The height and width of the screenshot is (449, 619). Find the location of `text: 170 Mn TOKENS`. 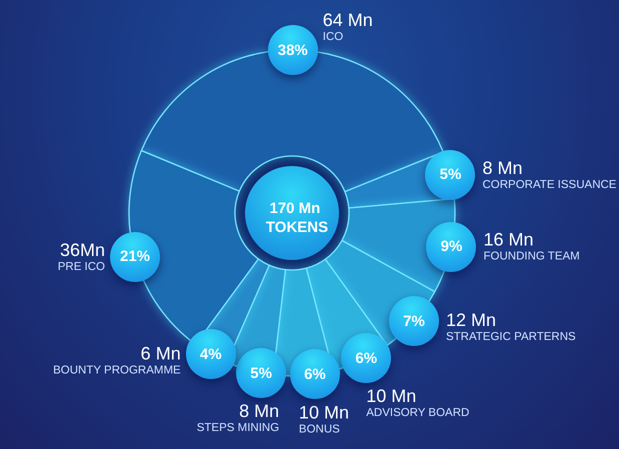

text: 170 Mn TOKENS is located at coordinates (297, 218).